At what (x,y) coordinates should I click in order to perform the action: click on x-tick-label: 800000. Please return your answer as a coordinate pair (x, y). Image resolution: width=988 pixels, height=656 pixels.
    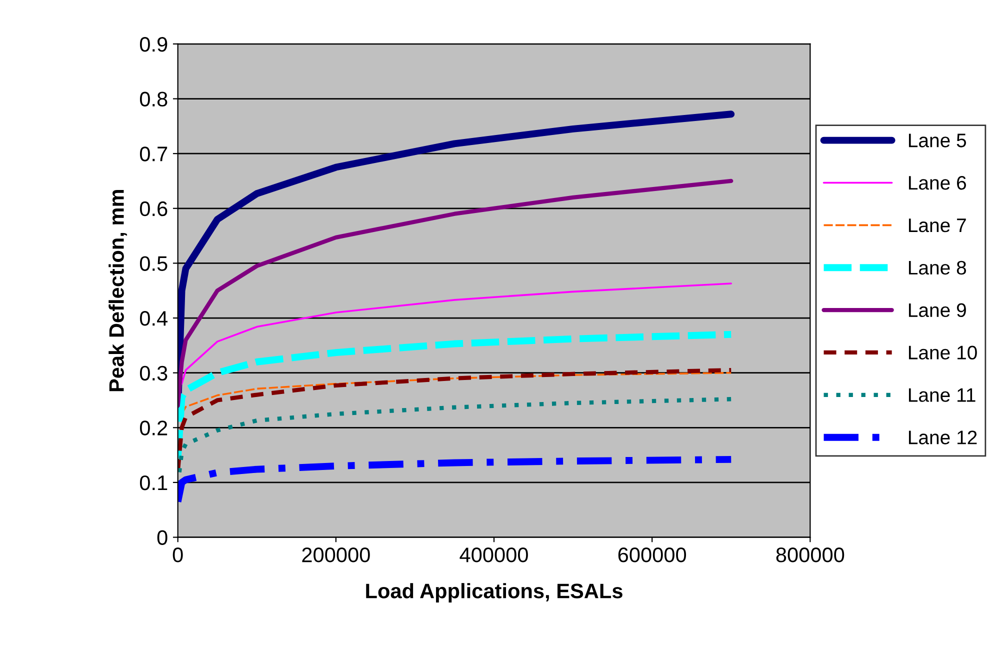
    Looking at the image, I should click on (810, 555).